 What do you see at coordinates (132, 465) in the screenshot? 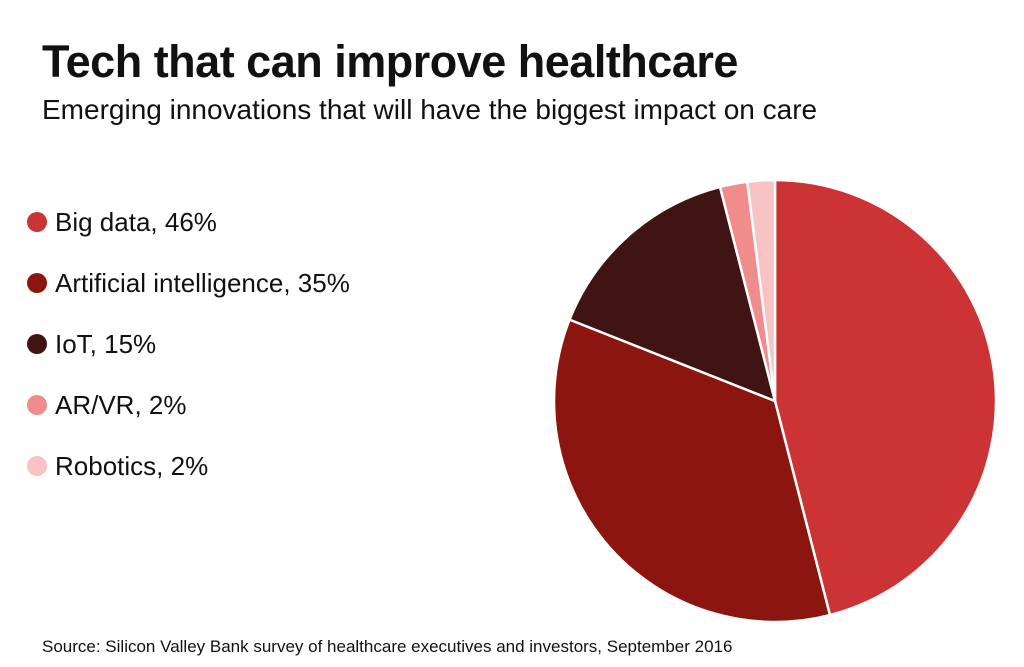
I see `legend-label: Robotics, 2%` at bounding box center [132, 465].